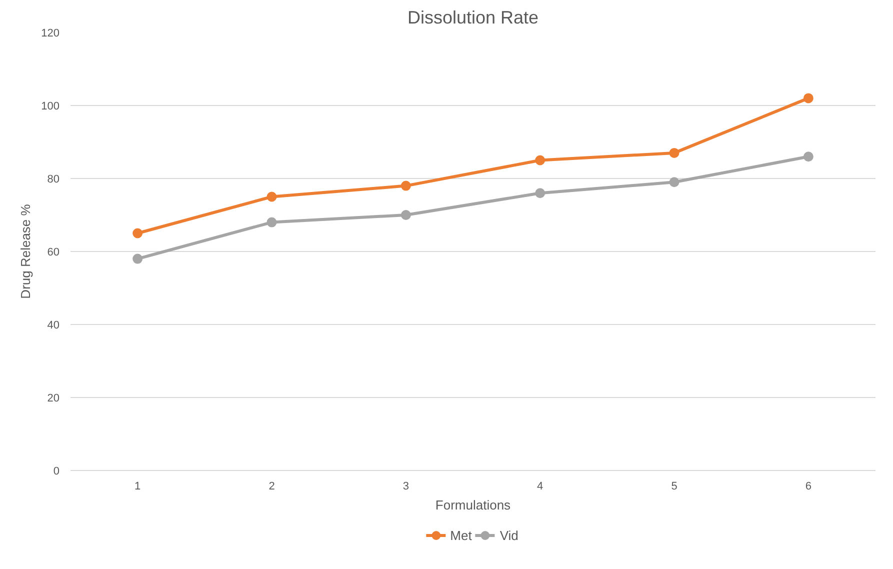  What do you see at coordinates (461, 535) in the screenshot?
I see `legend-label: Met` at bounding box center [461, 535].